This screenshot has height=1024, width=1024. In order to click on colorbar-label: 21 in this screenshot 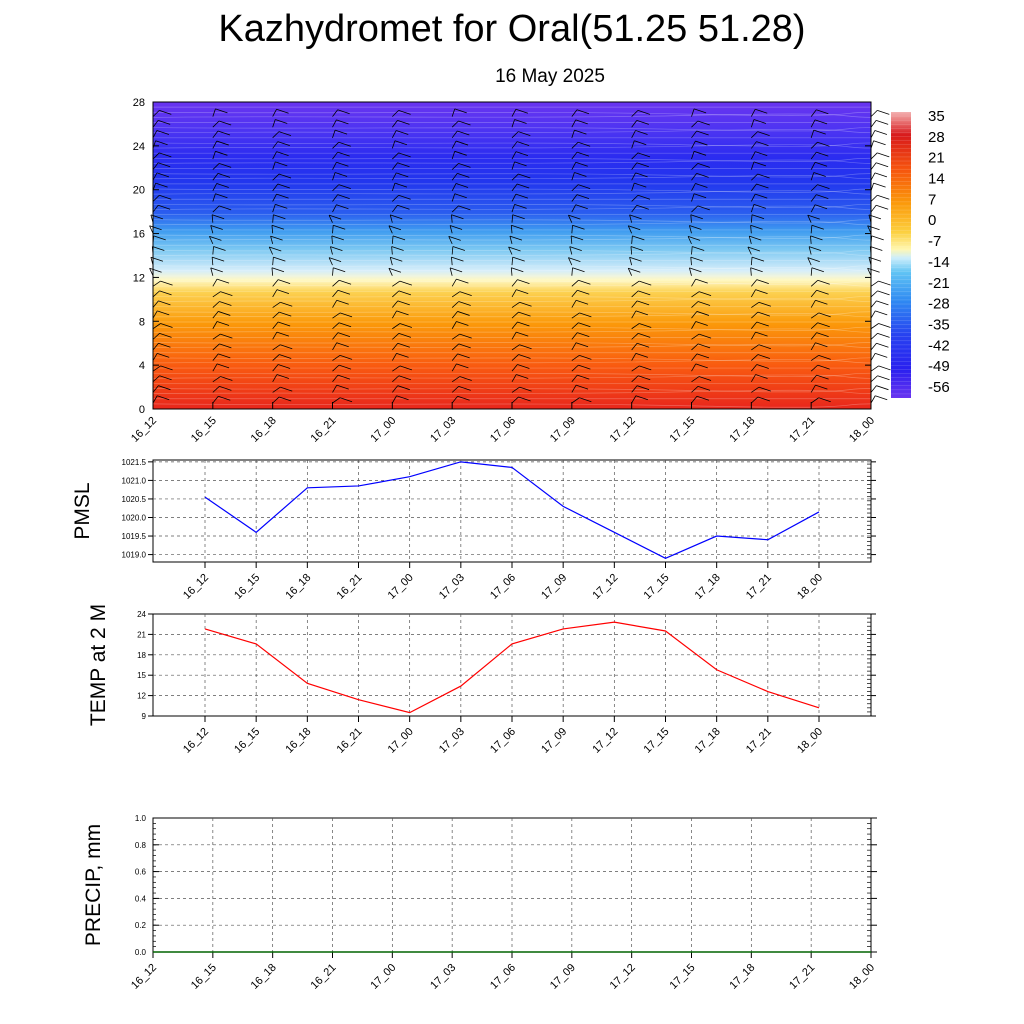, I will do `click(936, 158)`.